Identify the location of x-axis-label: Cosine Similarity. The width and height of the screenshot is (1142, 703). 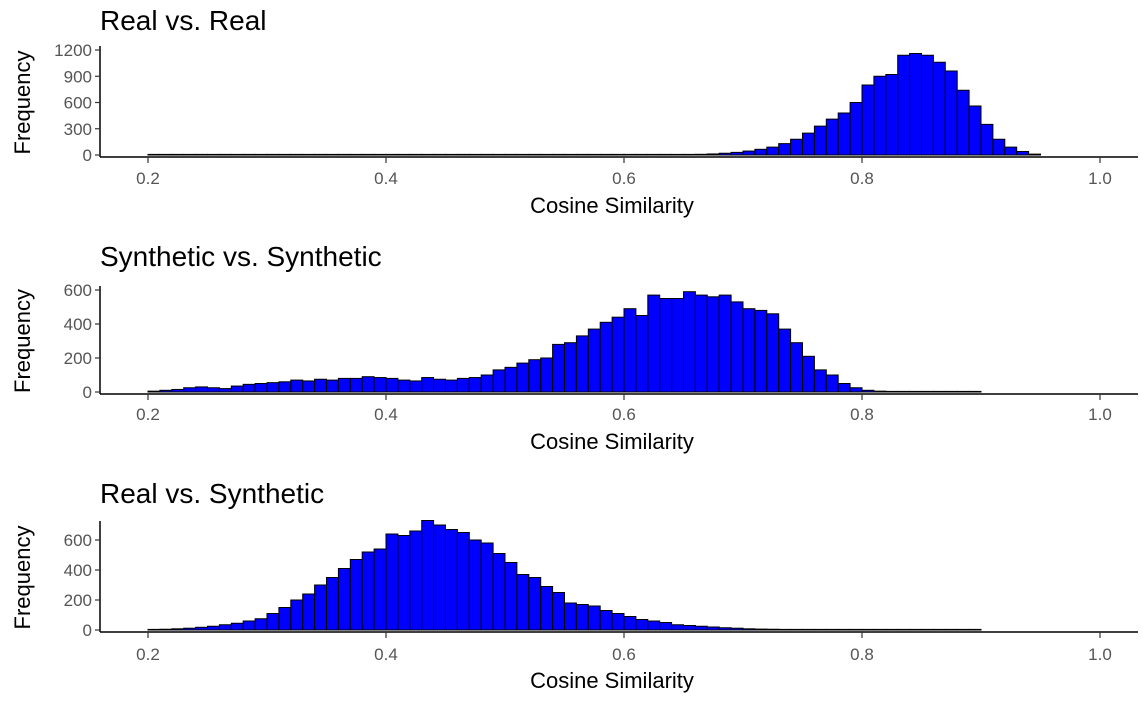
(612, 205).